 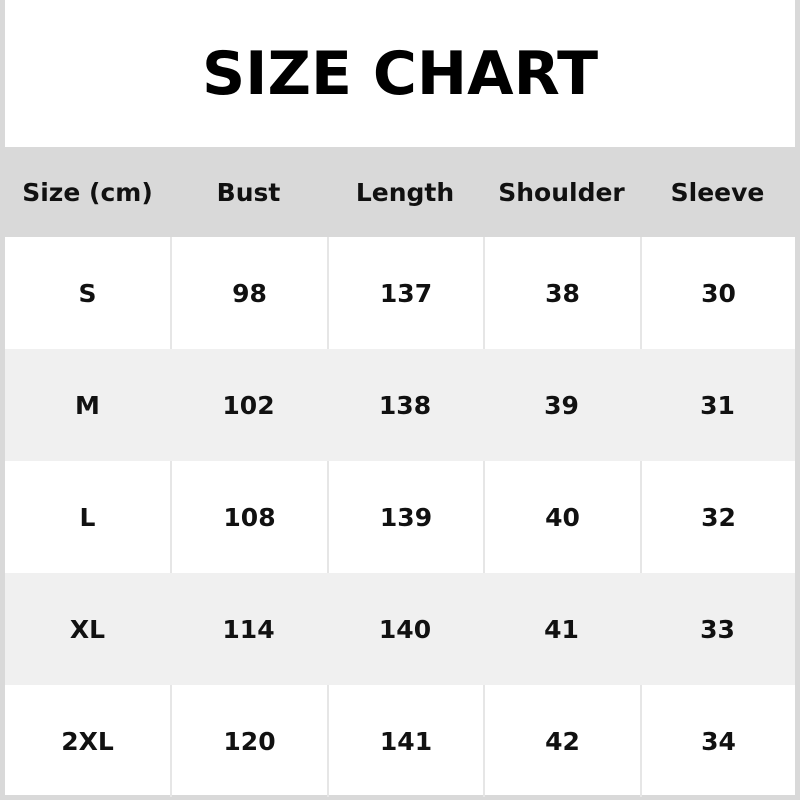 What do you see at coordinates (248, 517) in the screenshot?
I see `cell-bust: 108` at bounding box center [248, 517].